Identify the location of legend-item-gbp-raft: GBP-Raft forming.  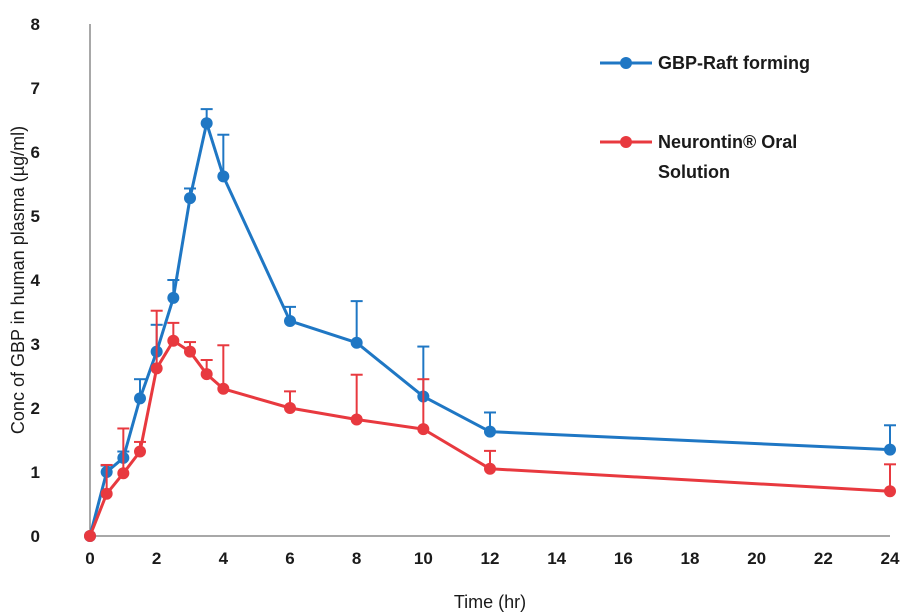
(705, 63).